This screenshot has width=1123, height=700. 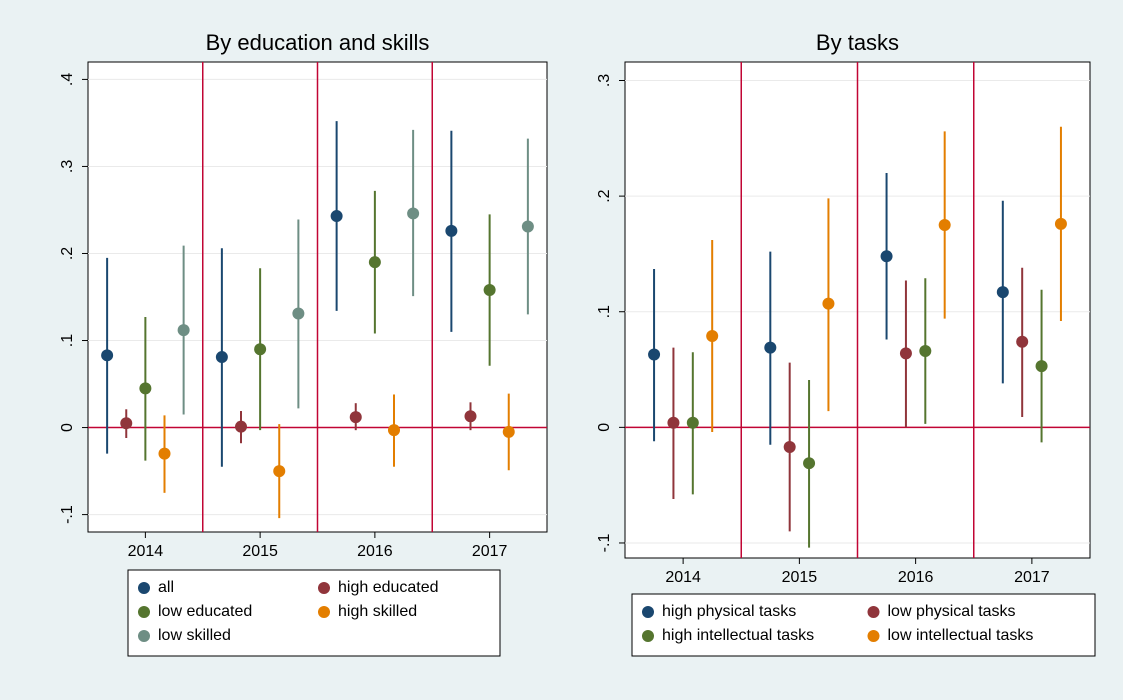 I want to click on chart-title: By tasks, so click(x=857, y=42).